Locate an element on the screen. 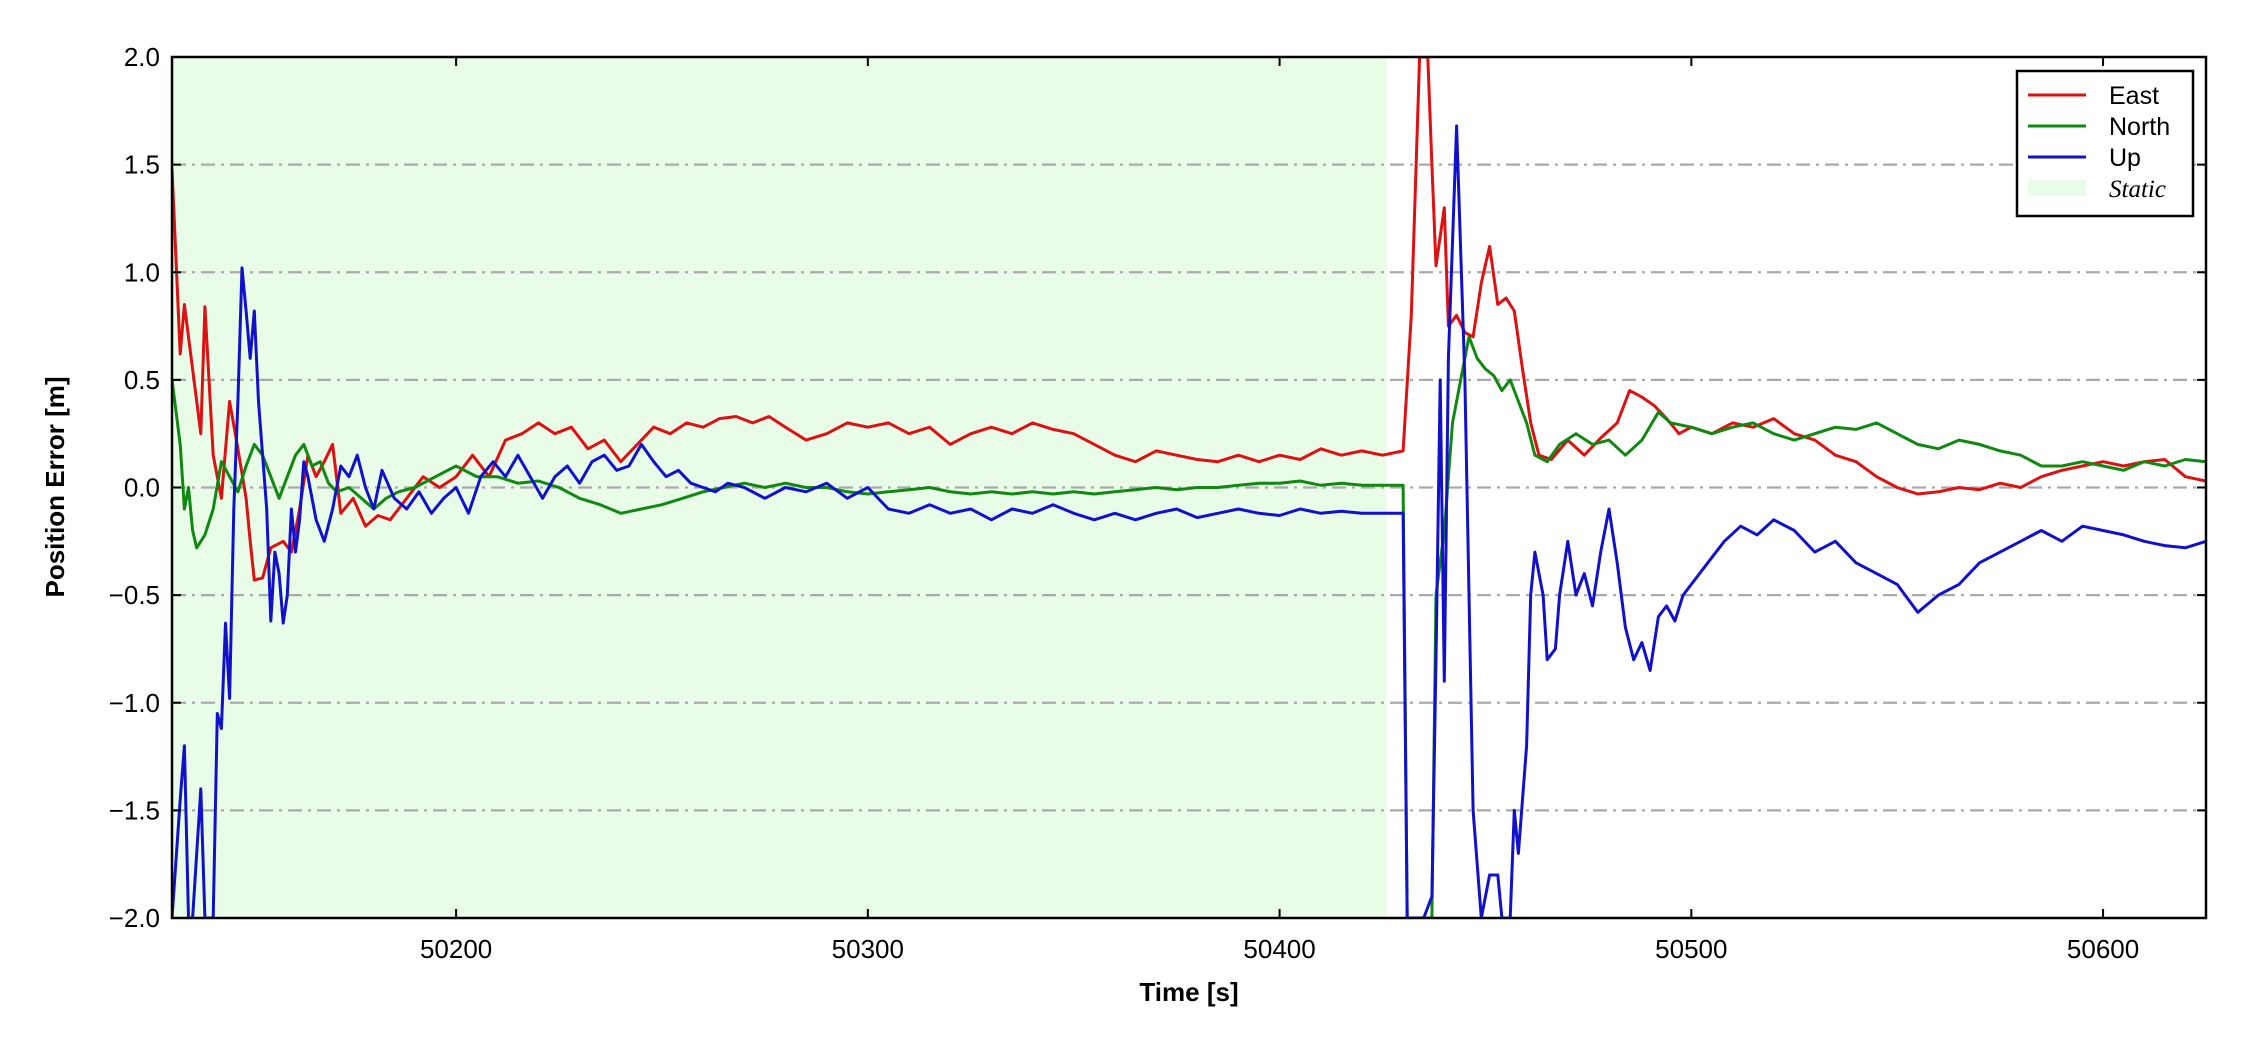 This screenshot has width=2250, height=1055. legend-swatch-static is located at coordinates (2057, 188).